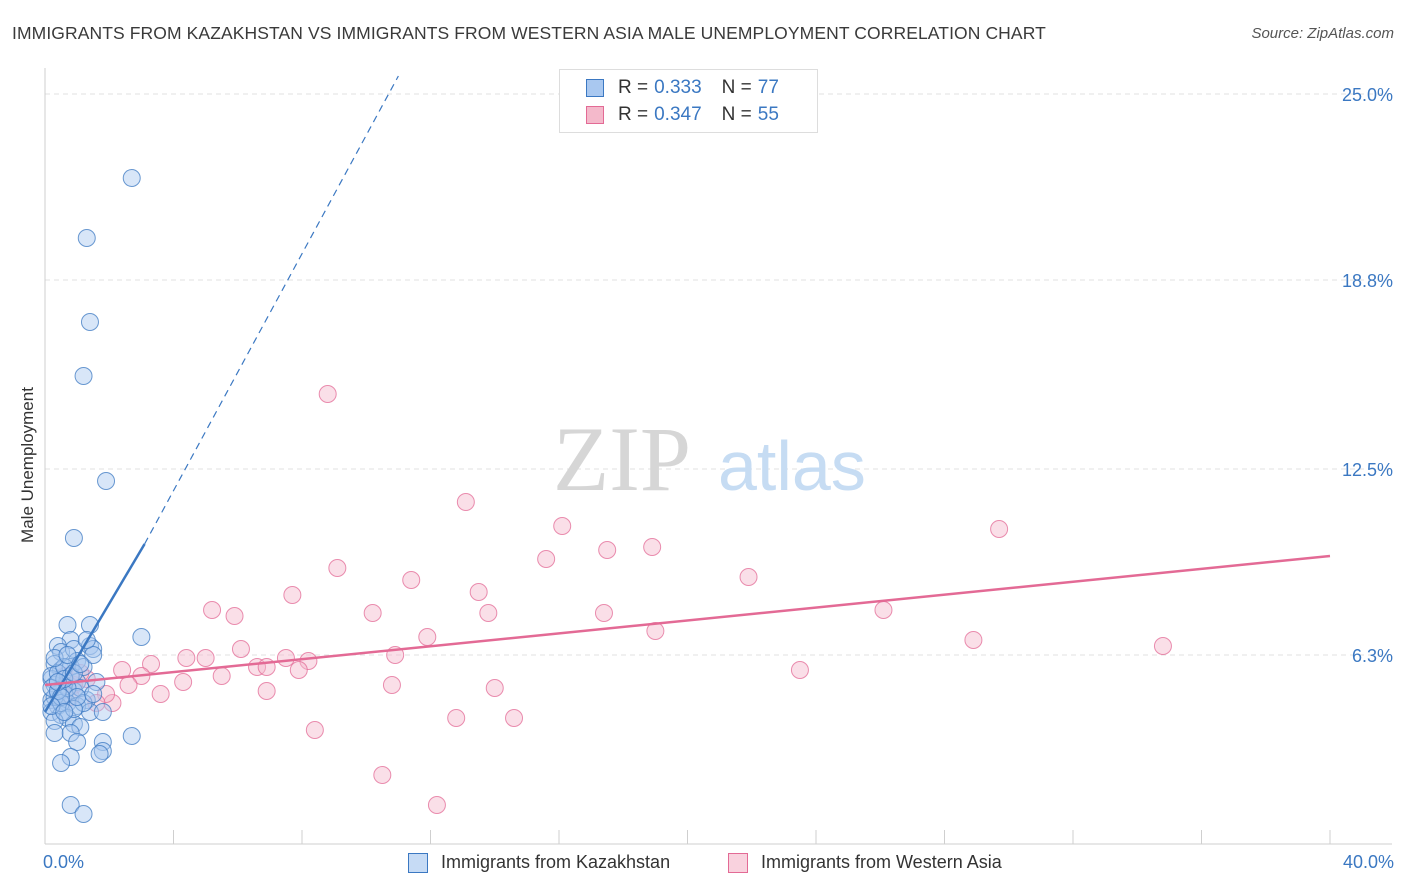 The image size is (1406, 892). I want to click on y-tick-labels: 6.3% 12.5% 18.8% 25.0%, so click(1367, 375).